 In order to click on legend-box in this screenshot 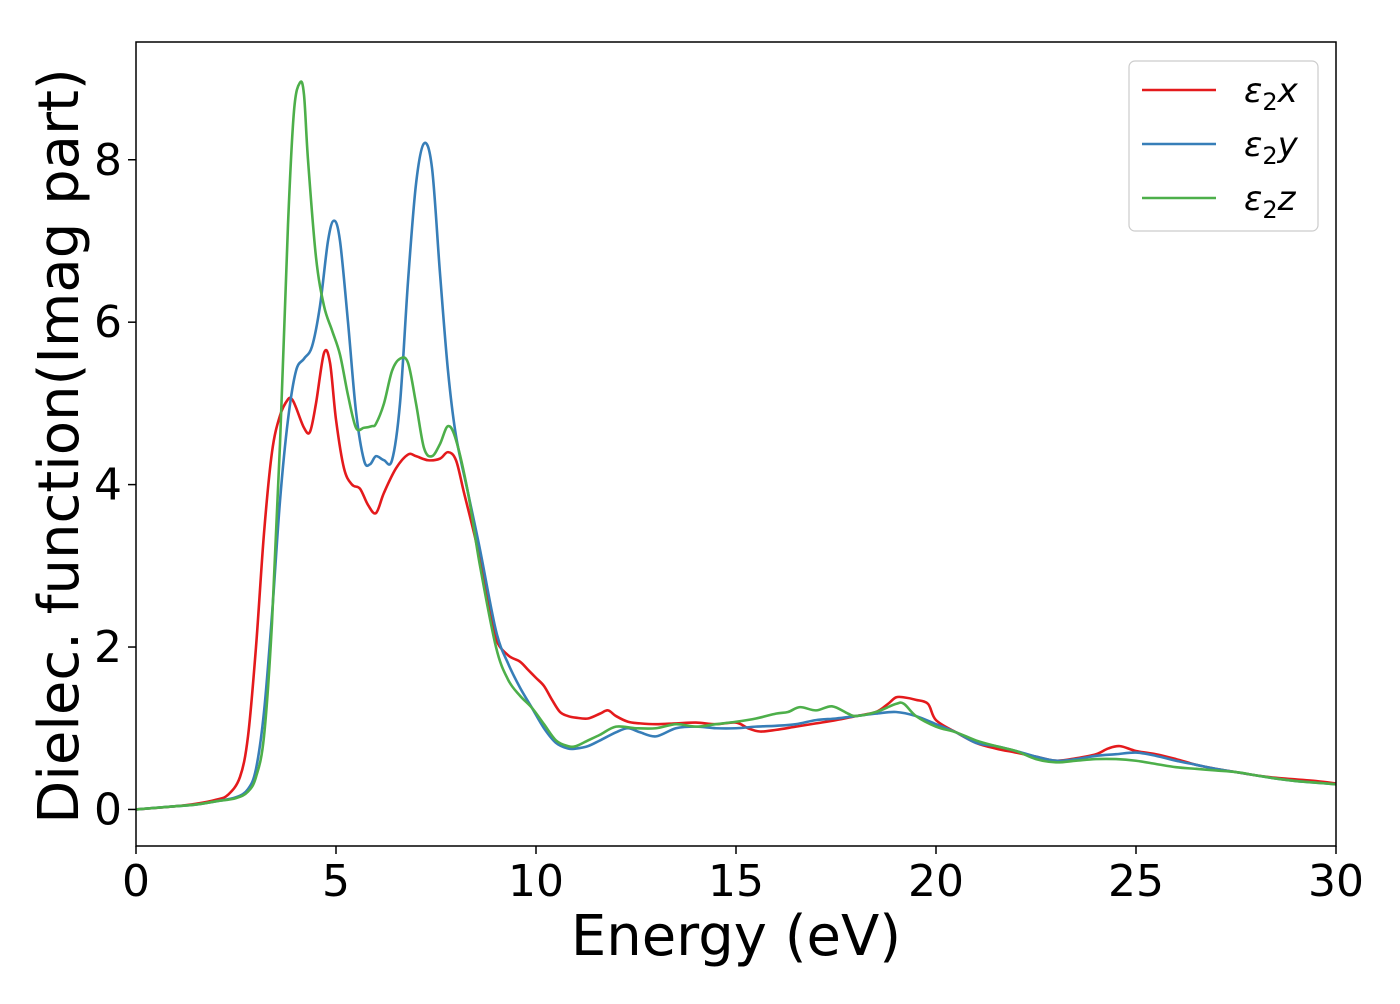, I will do `click(1223, 146)`.